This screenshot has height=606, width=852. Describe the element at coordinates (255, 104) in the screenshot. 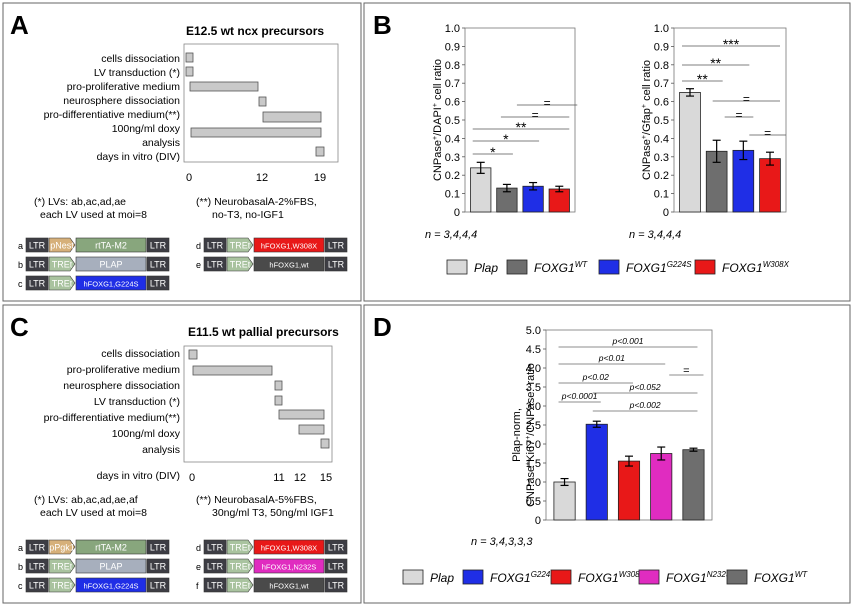

I see `panel-a-gantt` at that location.